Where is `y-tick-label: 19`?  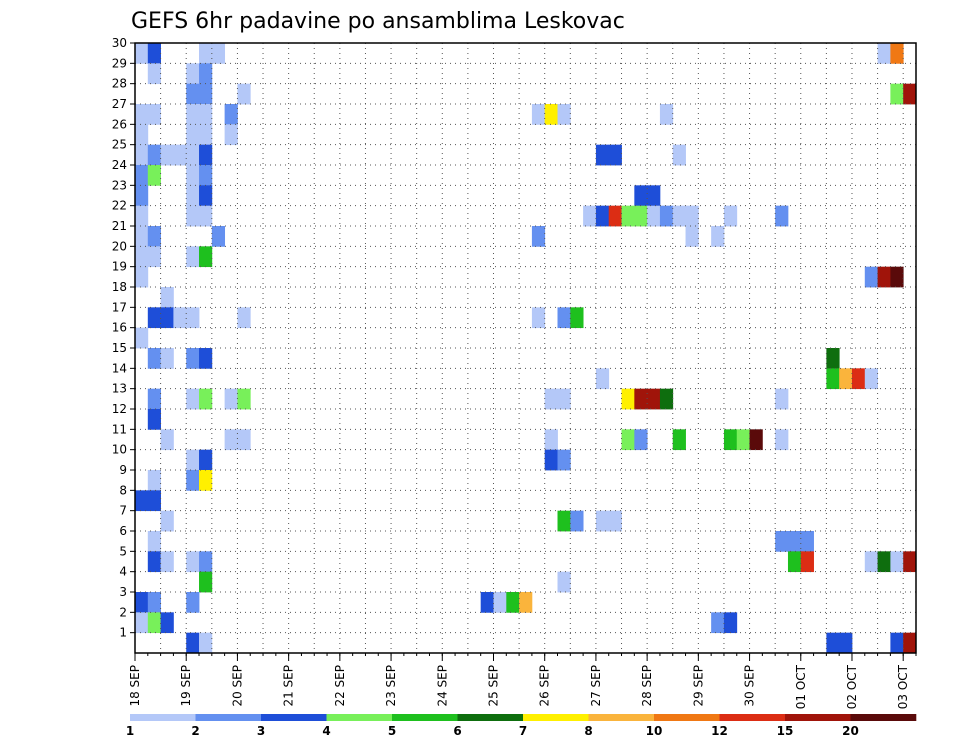
y-tick-label: 19 is located at coordinates (119, 267).